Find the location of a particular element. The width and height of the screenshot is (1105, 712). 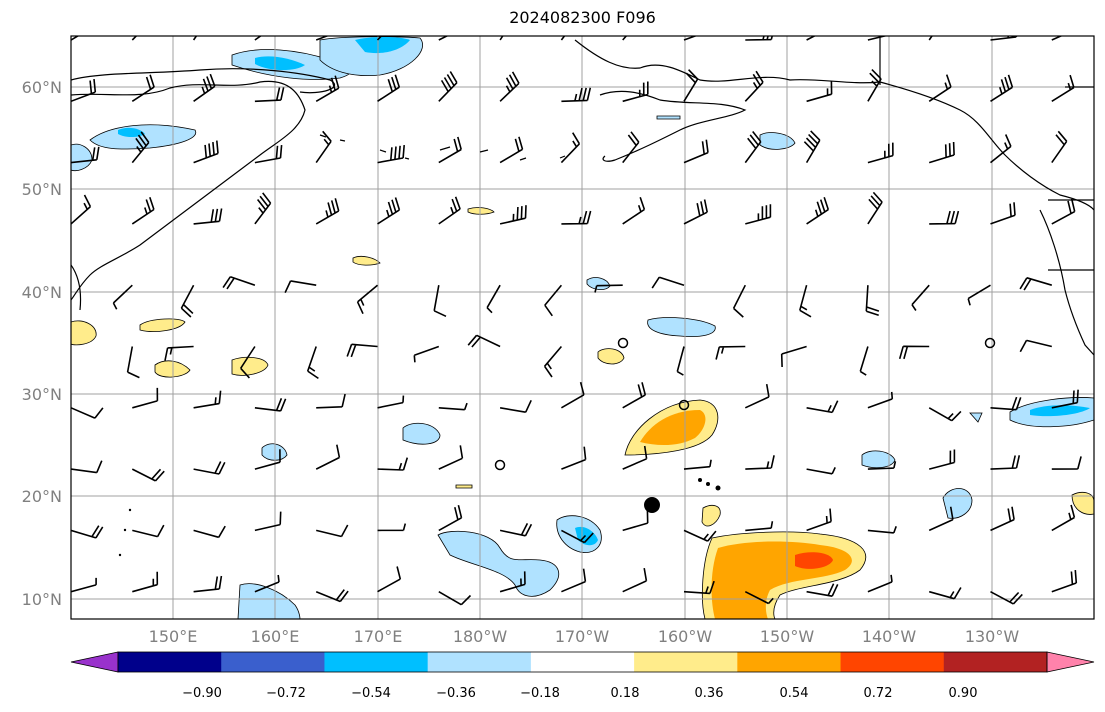

islands is located at coordinates (419, 517).